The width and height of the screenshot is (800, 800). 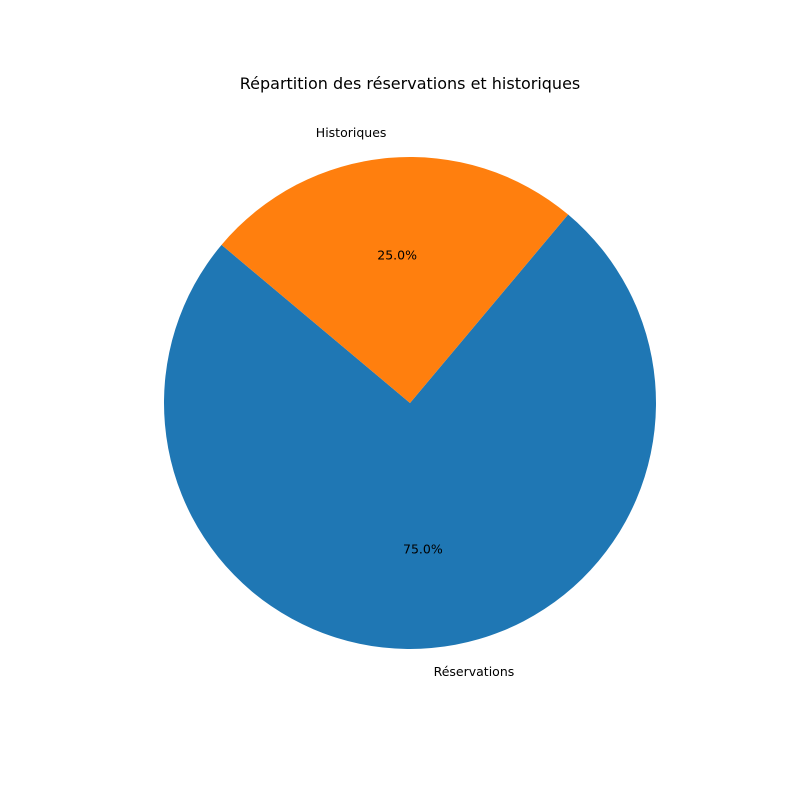 I want to click on slice-percent-historiques: 25.0%, so click(x=397, y=254).